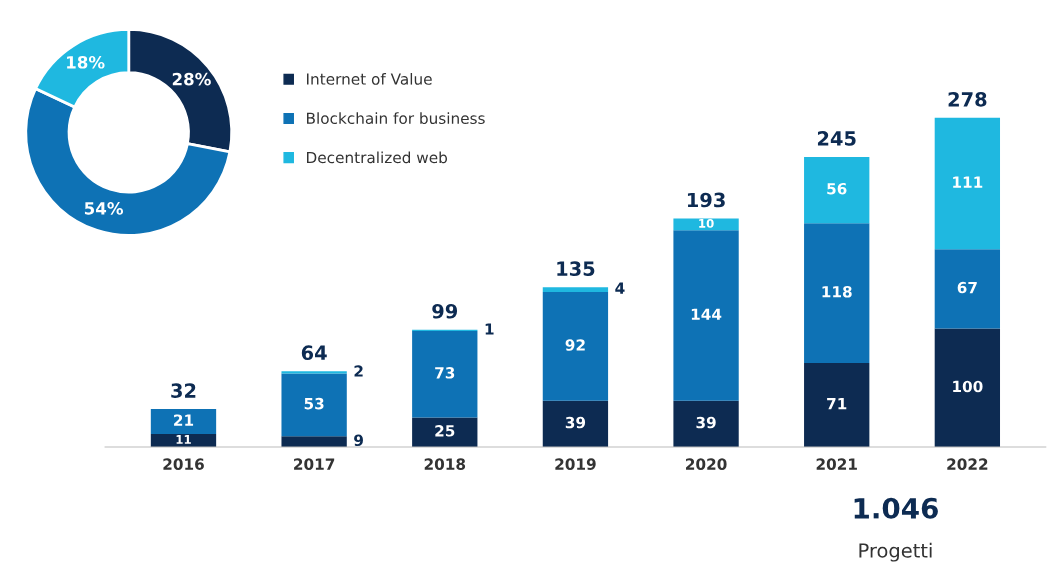  What do you see at coordinates (369, 78) in the screenshot?
I see `legend-label: Internet of Value` at bounding box center [369, 78].